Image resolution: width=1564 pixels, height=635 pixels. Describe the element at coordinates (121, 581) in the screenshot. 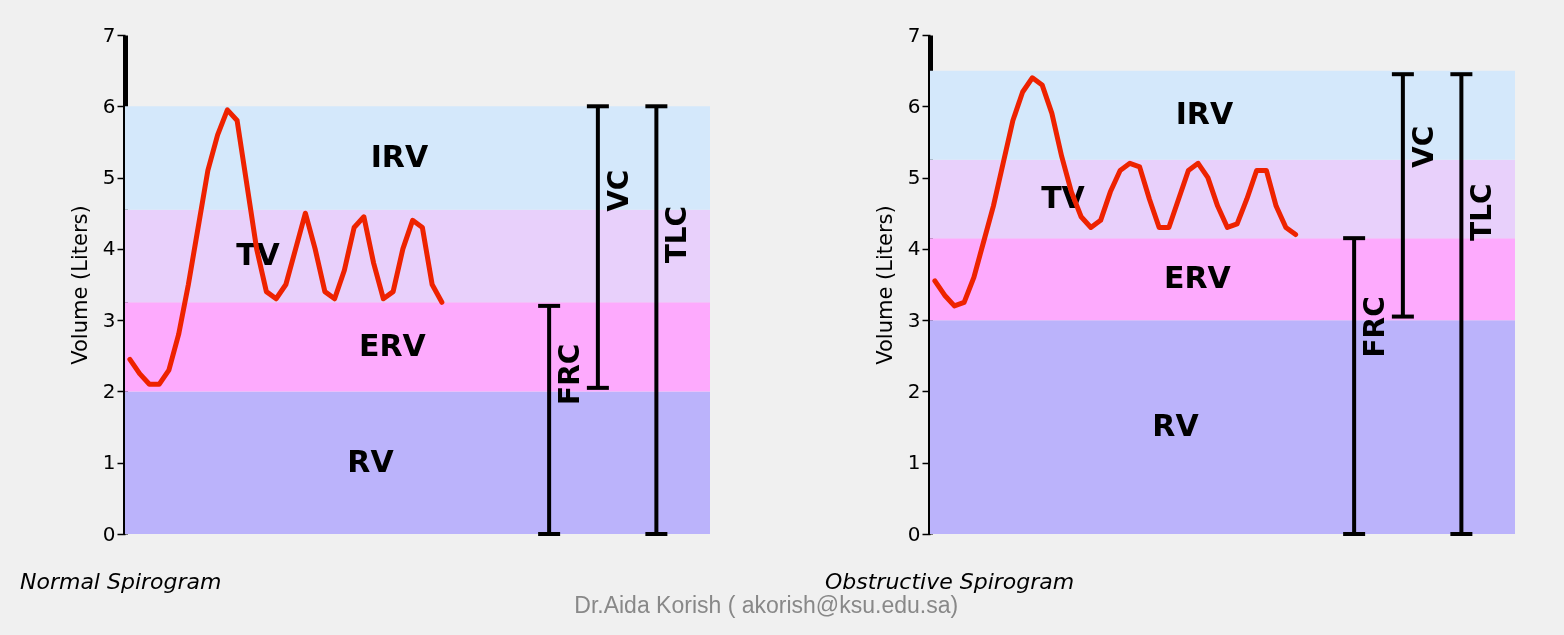

I see `text: Normal Spirogram` at that location.